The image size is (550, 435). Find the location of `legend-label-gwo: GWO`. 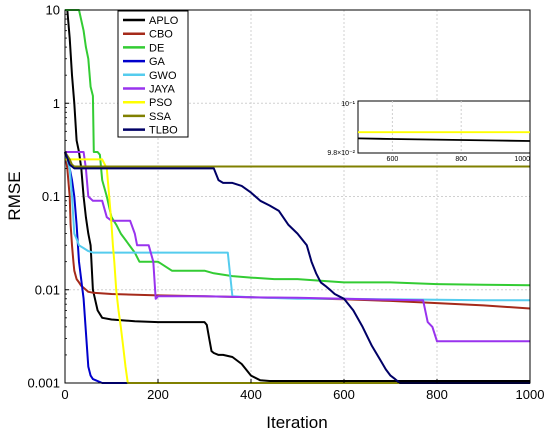

legend-label-gwo: GWO is located at coordinates (163, 76).